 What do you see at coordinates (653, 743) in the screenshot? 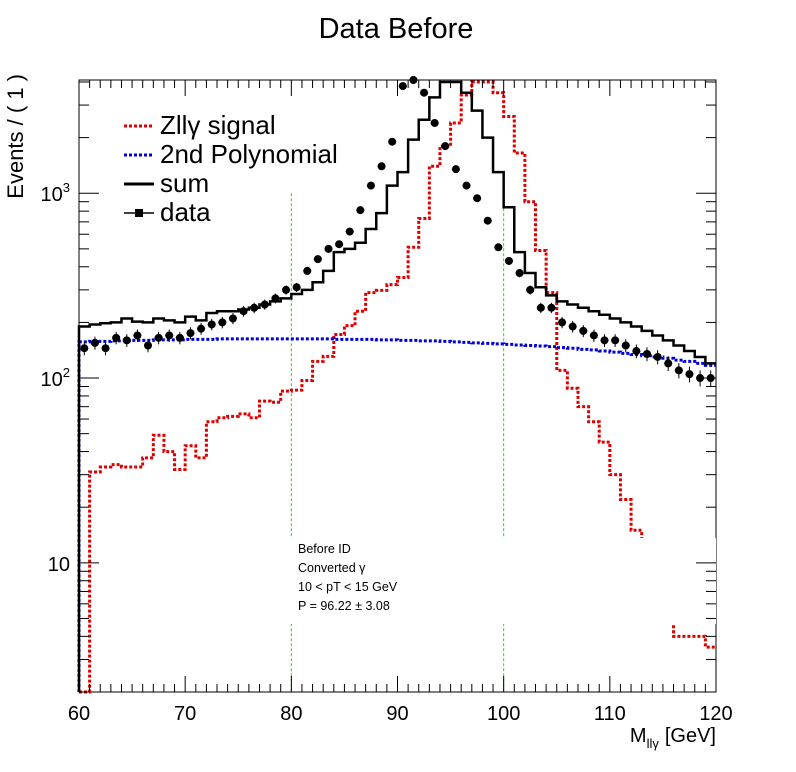
I see `x-axis-label-sub: llγ` at bounding box center [653, 743].